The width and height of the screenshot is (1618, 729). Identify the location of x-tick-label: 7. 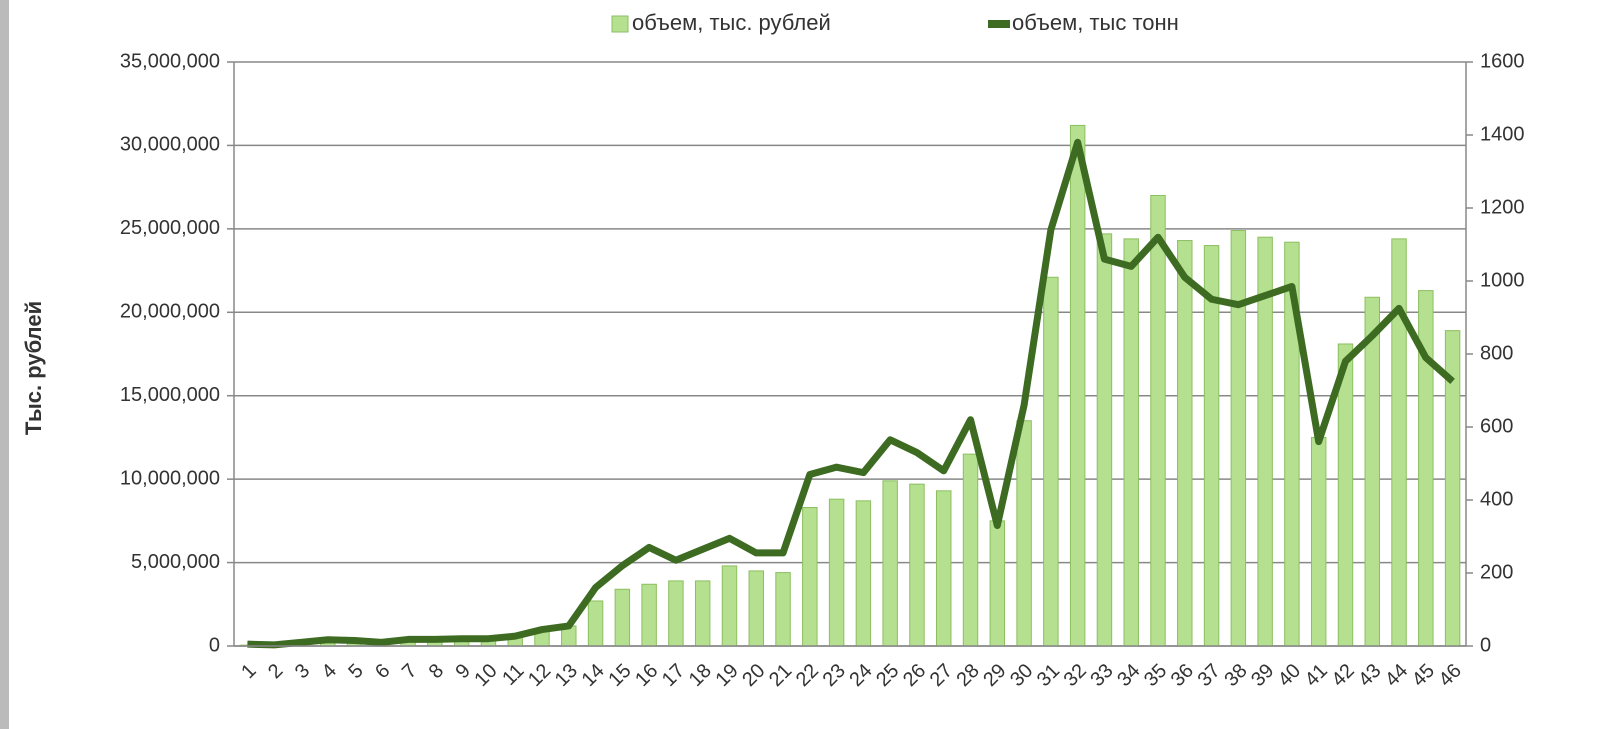
(409, 671).